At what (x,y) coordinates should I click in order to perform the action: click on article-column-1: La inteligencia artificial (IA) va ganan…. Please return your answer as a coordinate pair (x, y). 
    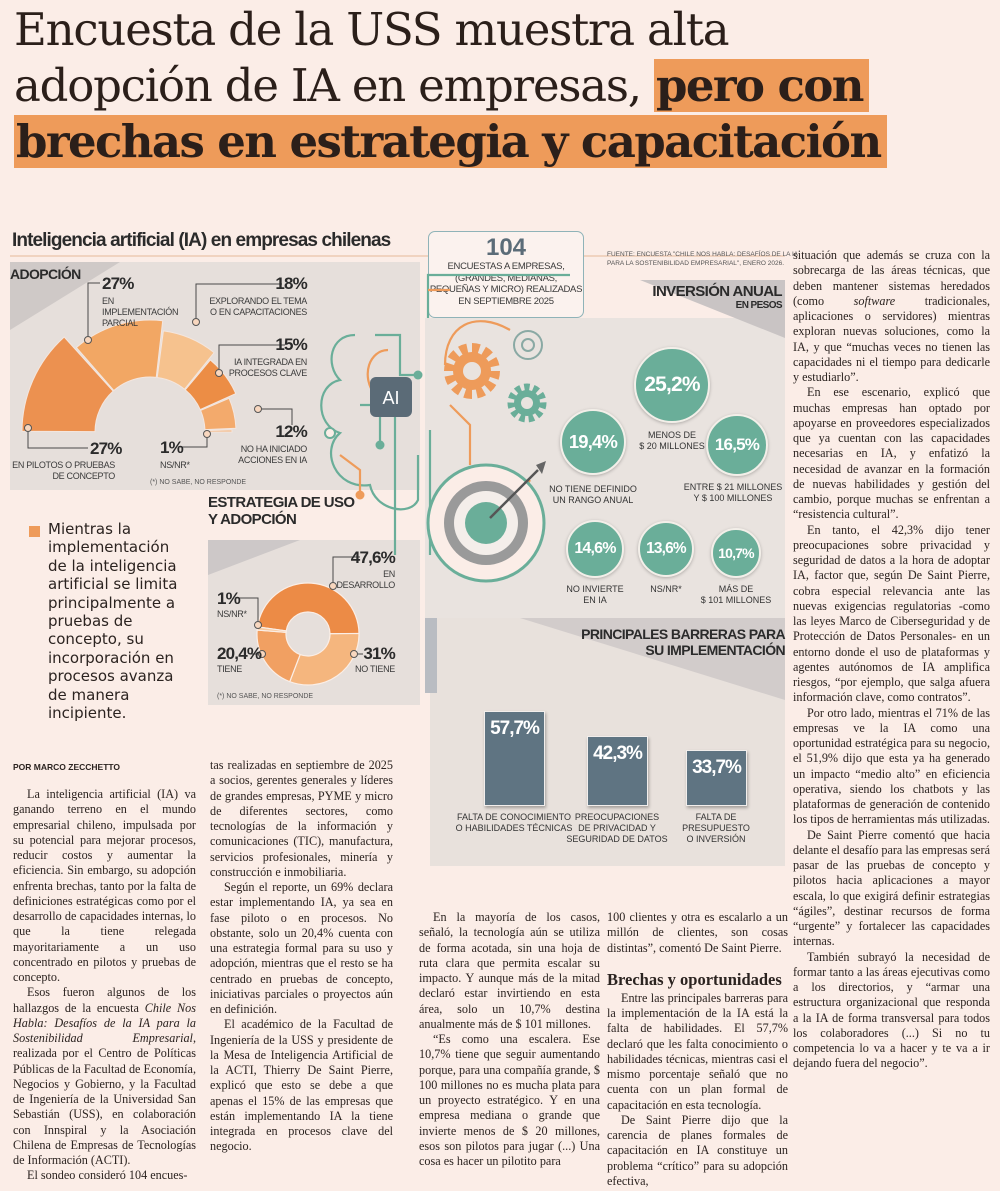
    Looking at the image, I should click on (104, 985).